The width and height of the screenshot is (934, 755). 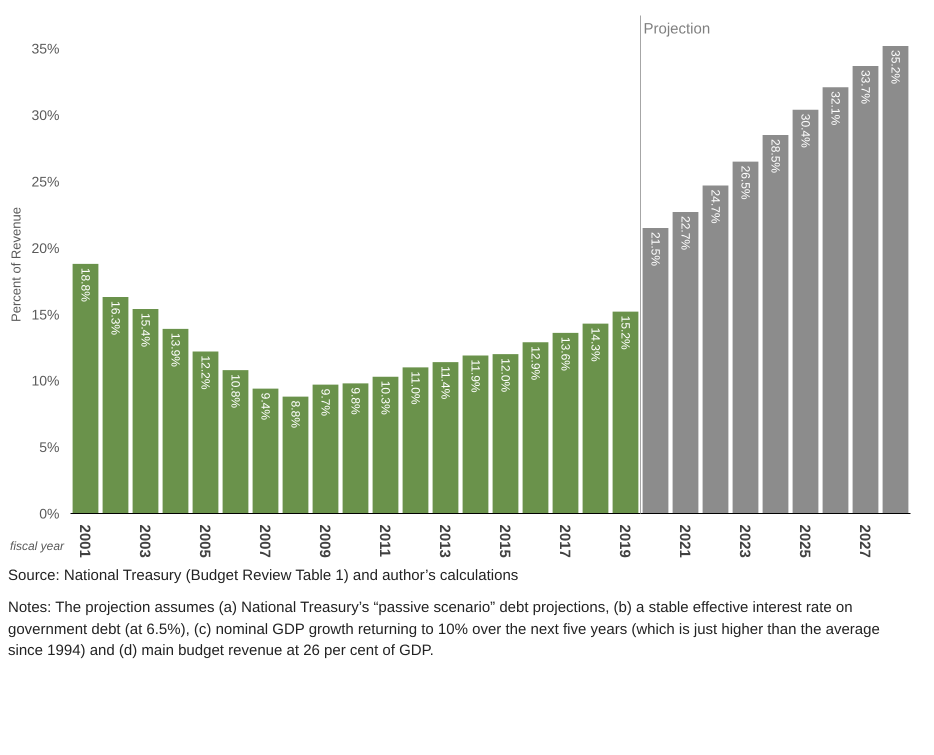 I want to click on x-tick-label: 2023, so click(x=744, y=541).